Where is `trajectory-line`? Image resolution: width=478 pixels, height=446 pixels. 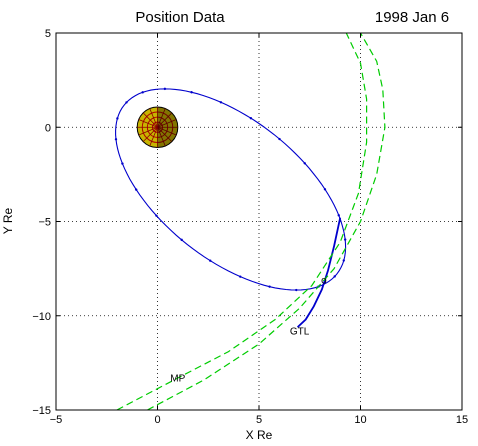
trajectory-line is located at coordinates (319, 272).